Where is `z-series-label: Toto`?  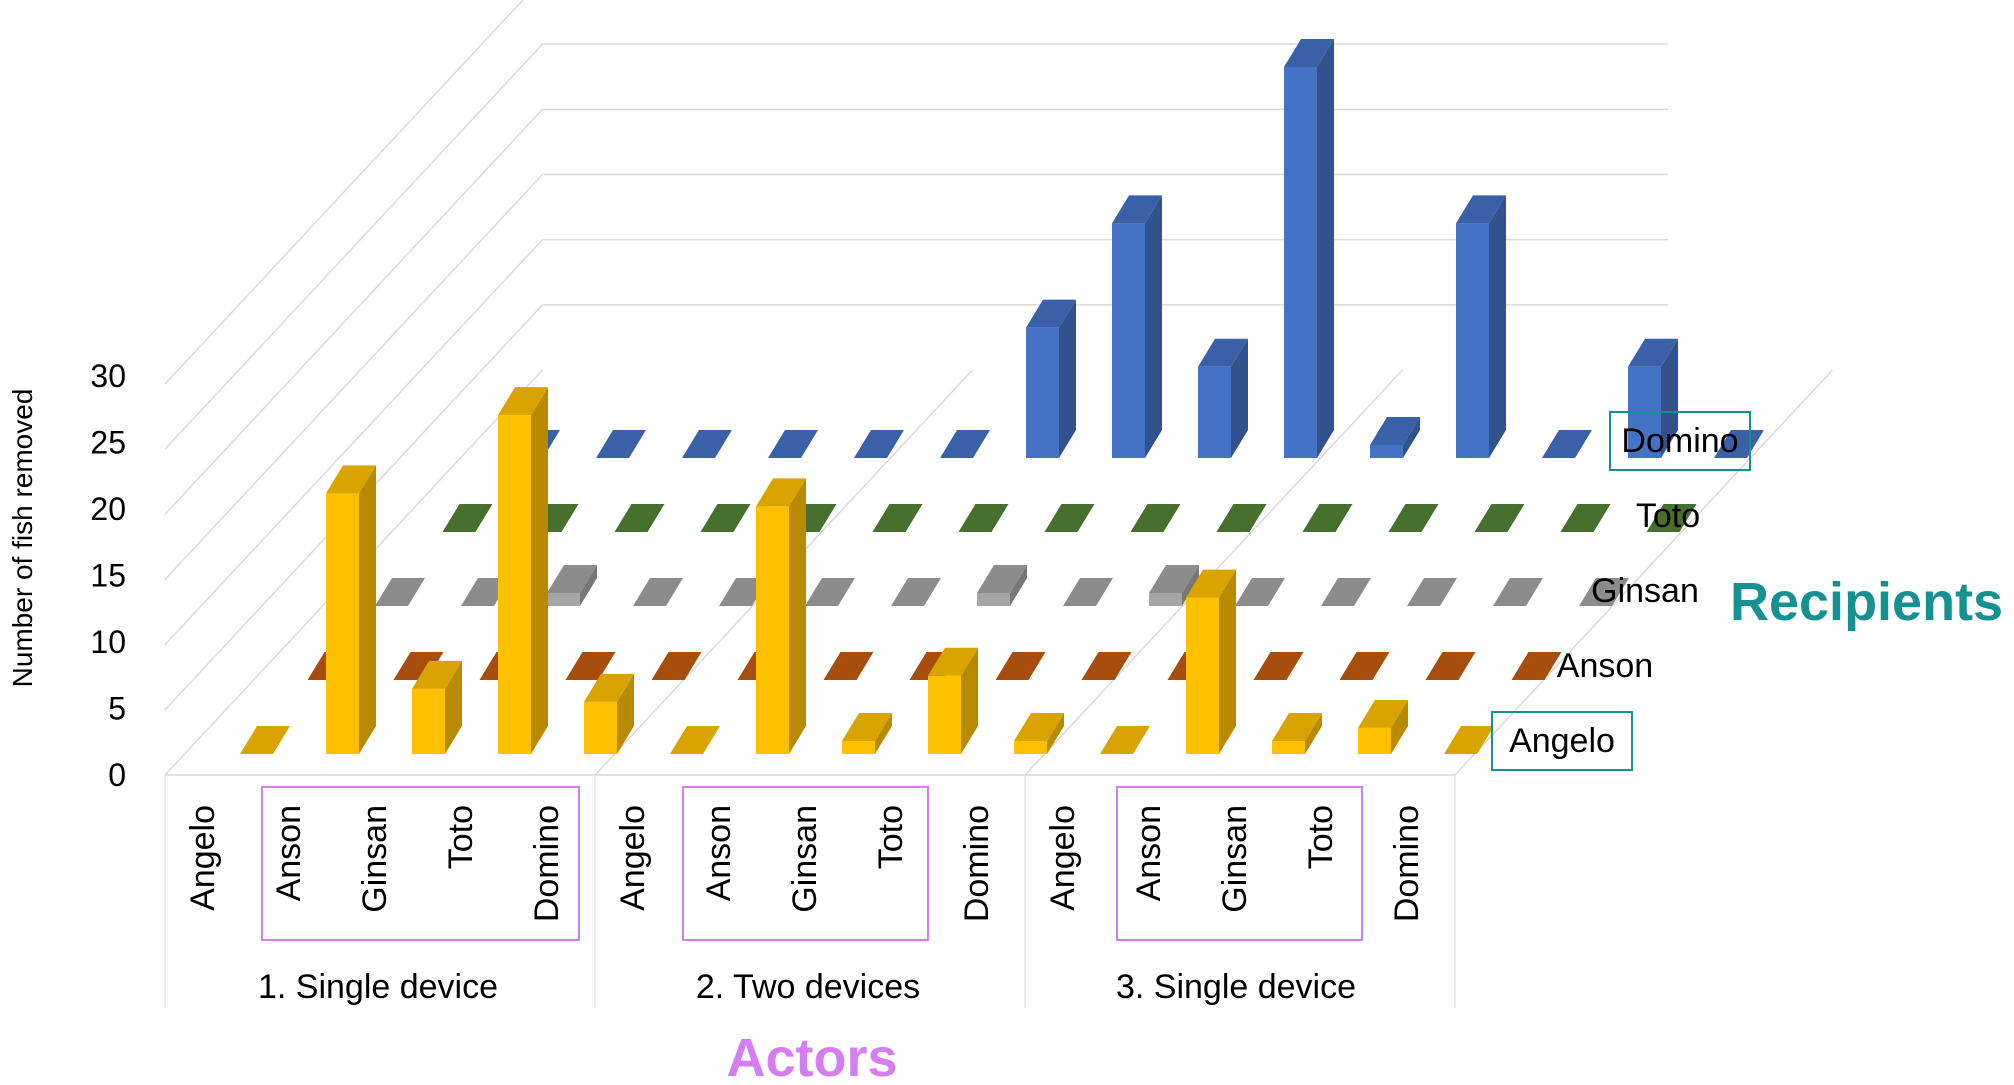 z-series-label: Toto is located at coordinates (1668, 516).